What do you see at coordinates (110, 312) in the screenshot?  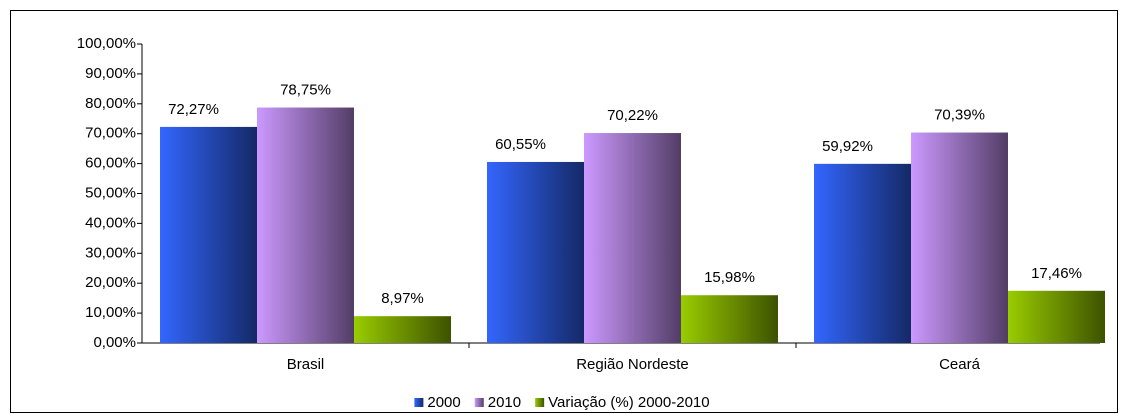 I see `y-tick-label: 10,00%` at bounding box center [110, 312].